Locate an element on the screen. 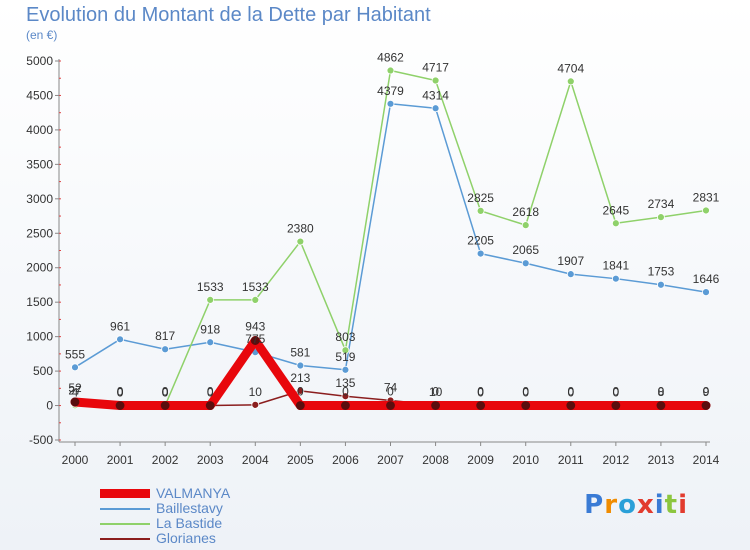  x-tick-label: 2006 is located at coordinates (345, 460).